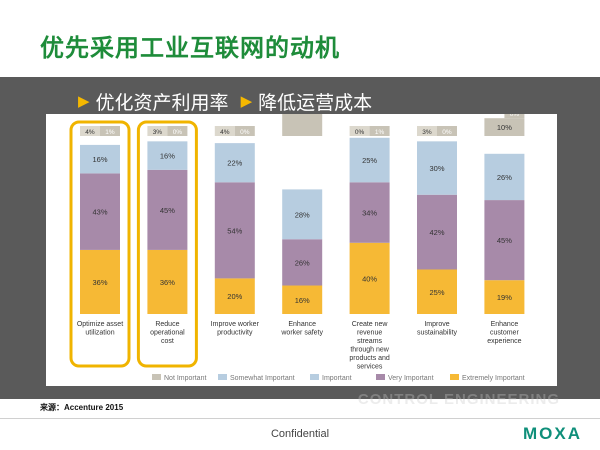  I want to click on slide-title: 优先采用工业互联网的动机, so click(190, 48).